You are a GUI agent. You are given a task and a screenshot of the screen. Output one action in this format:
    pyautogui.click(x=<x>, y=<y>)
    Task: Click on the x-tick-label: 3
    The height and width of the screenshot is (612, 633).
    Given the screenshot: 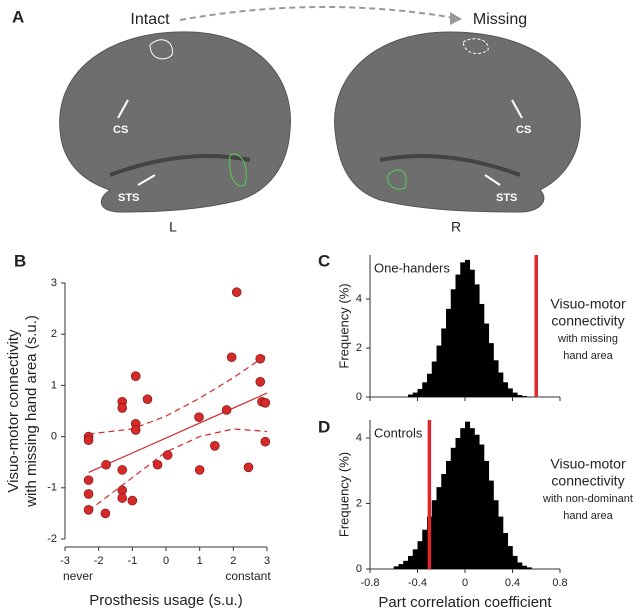 What is the action you would take?
    pyautogui.click(x=267, y=561)
    